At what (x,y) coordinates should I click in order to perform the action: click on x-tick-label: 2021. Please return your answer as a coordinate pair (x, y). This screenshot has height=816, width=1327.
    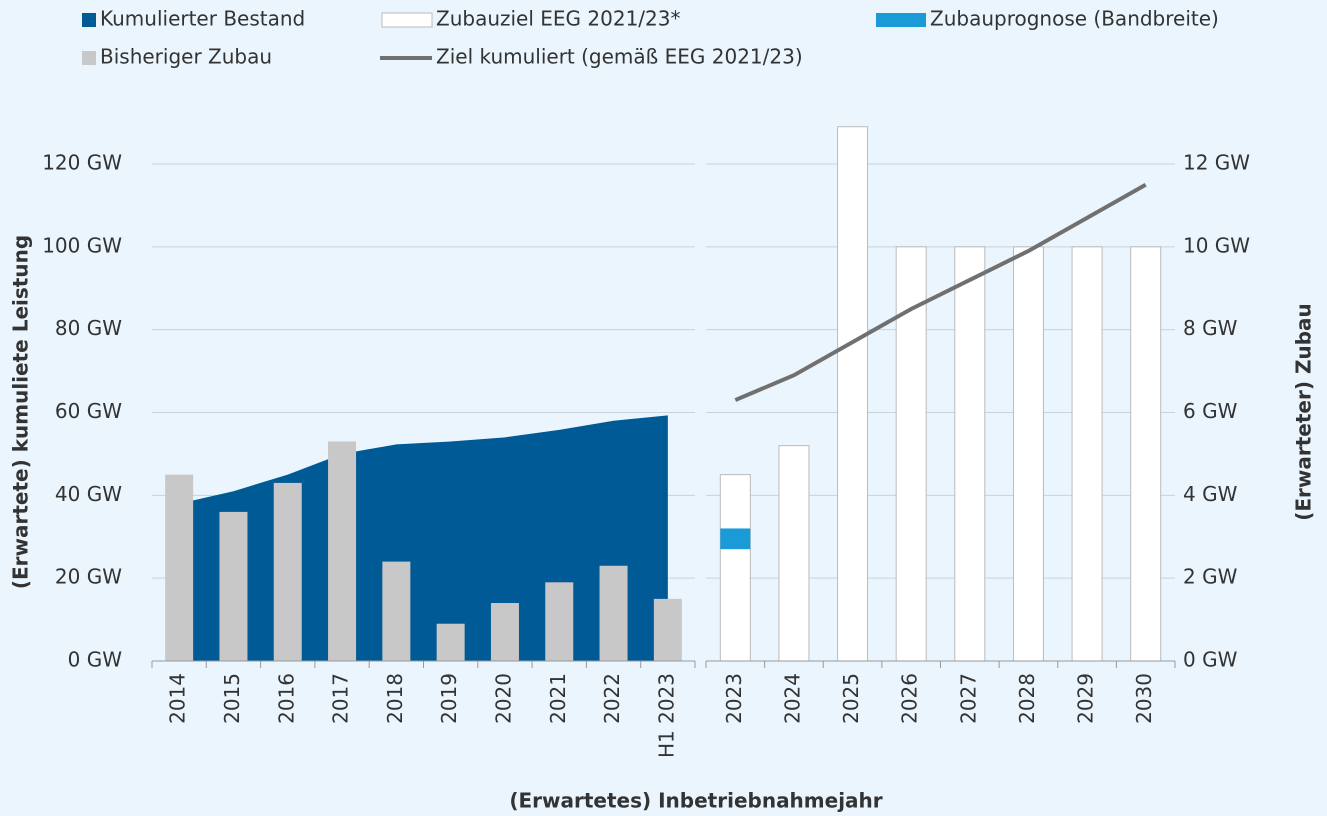
    Looking at the image, I should click on (558, 698).